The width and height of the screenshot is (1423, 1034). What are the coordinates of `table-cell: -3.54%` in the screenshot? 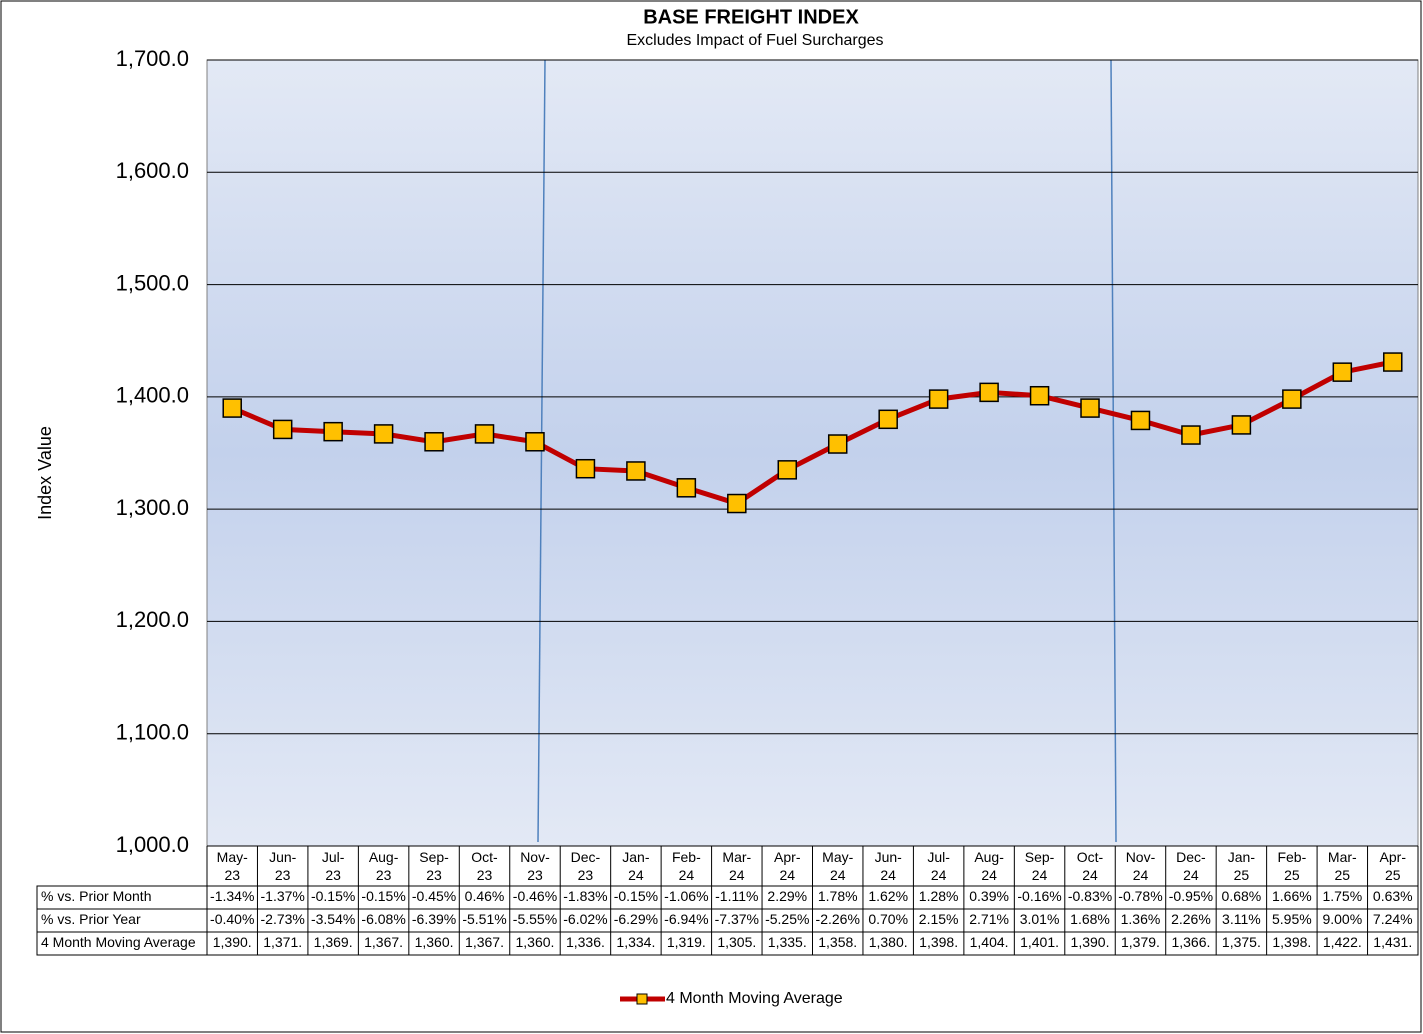 It's located at (333, 919).